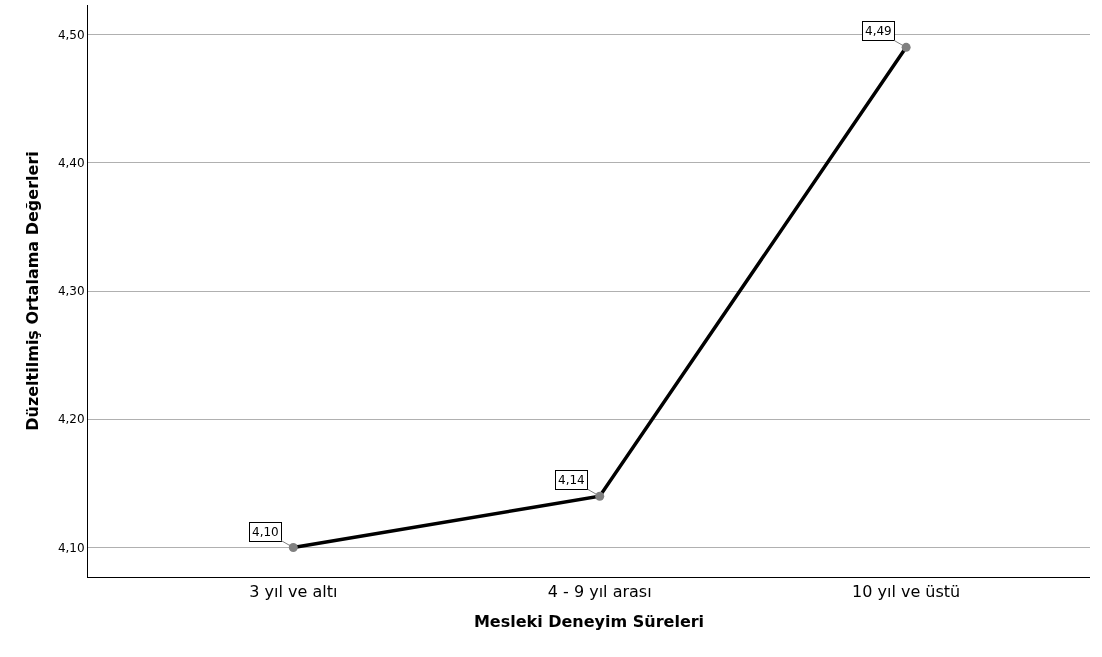  Describe the element at coordinates (71, 291) in the screenshot. I see `y-tick-label: 4,30` at that location.